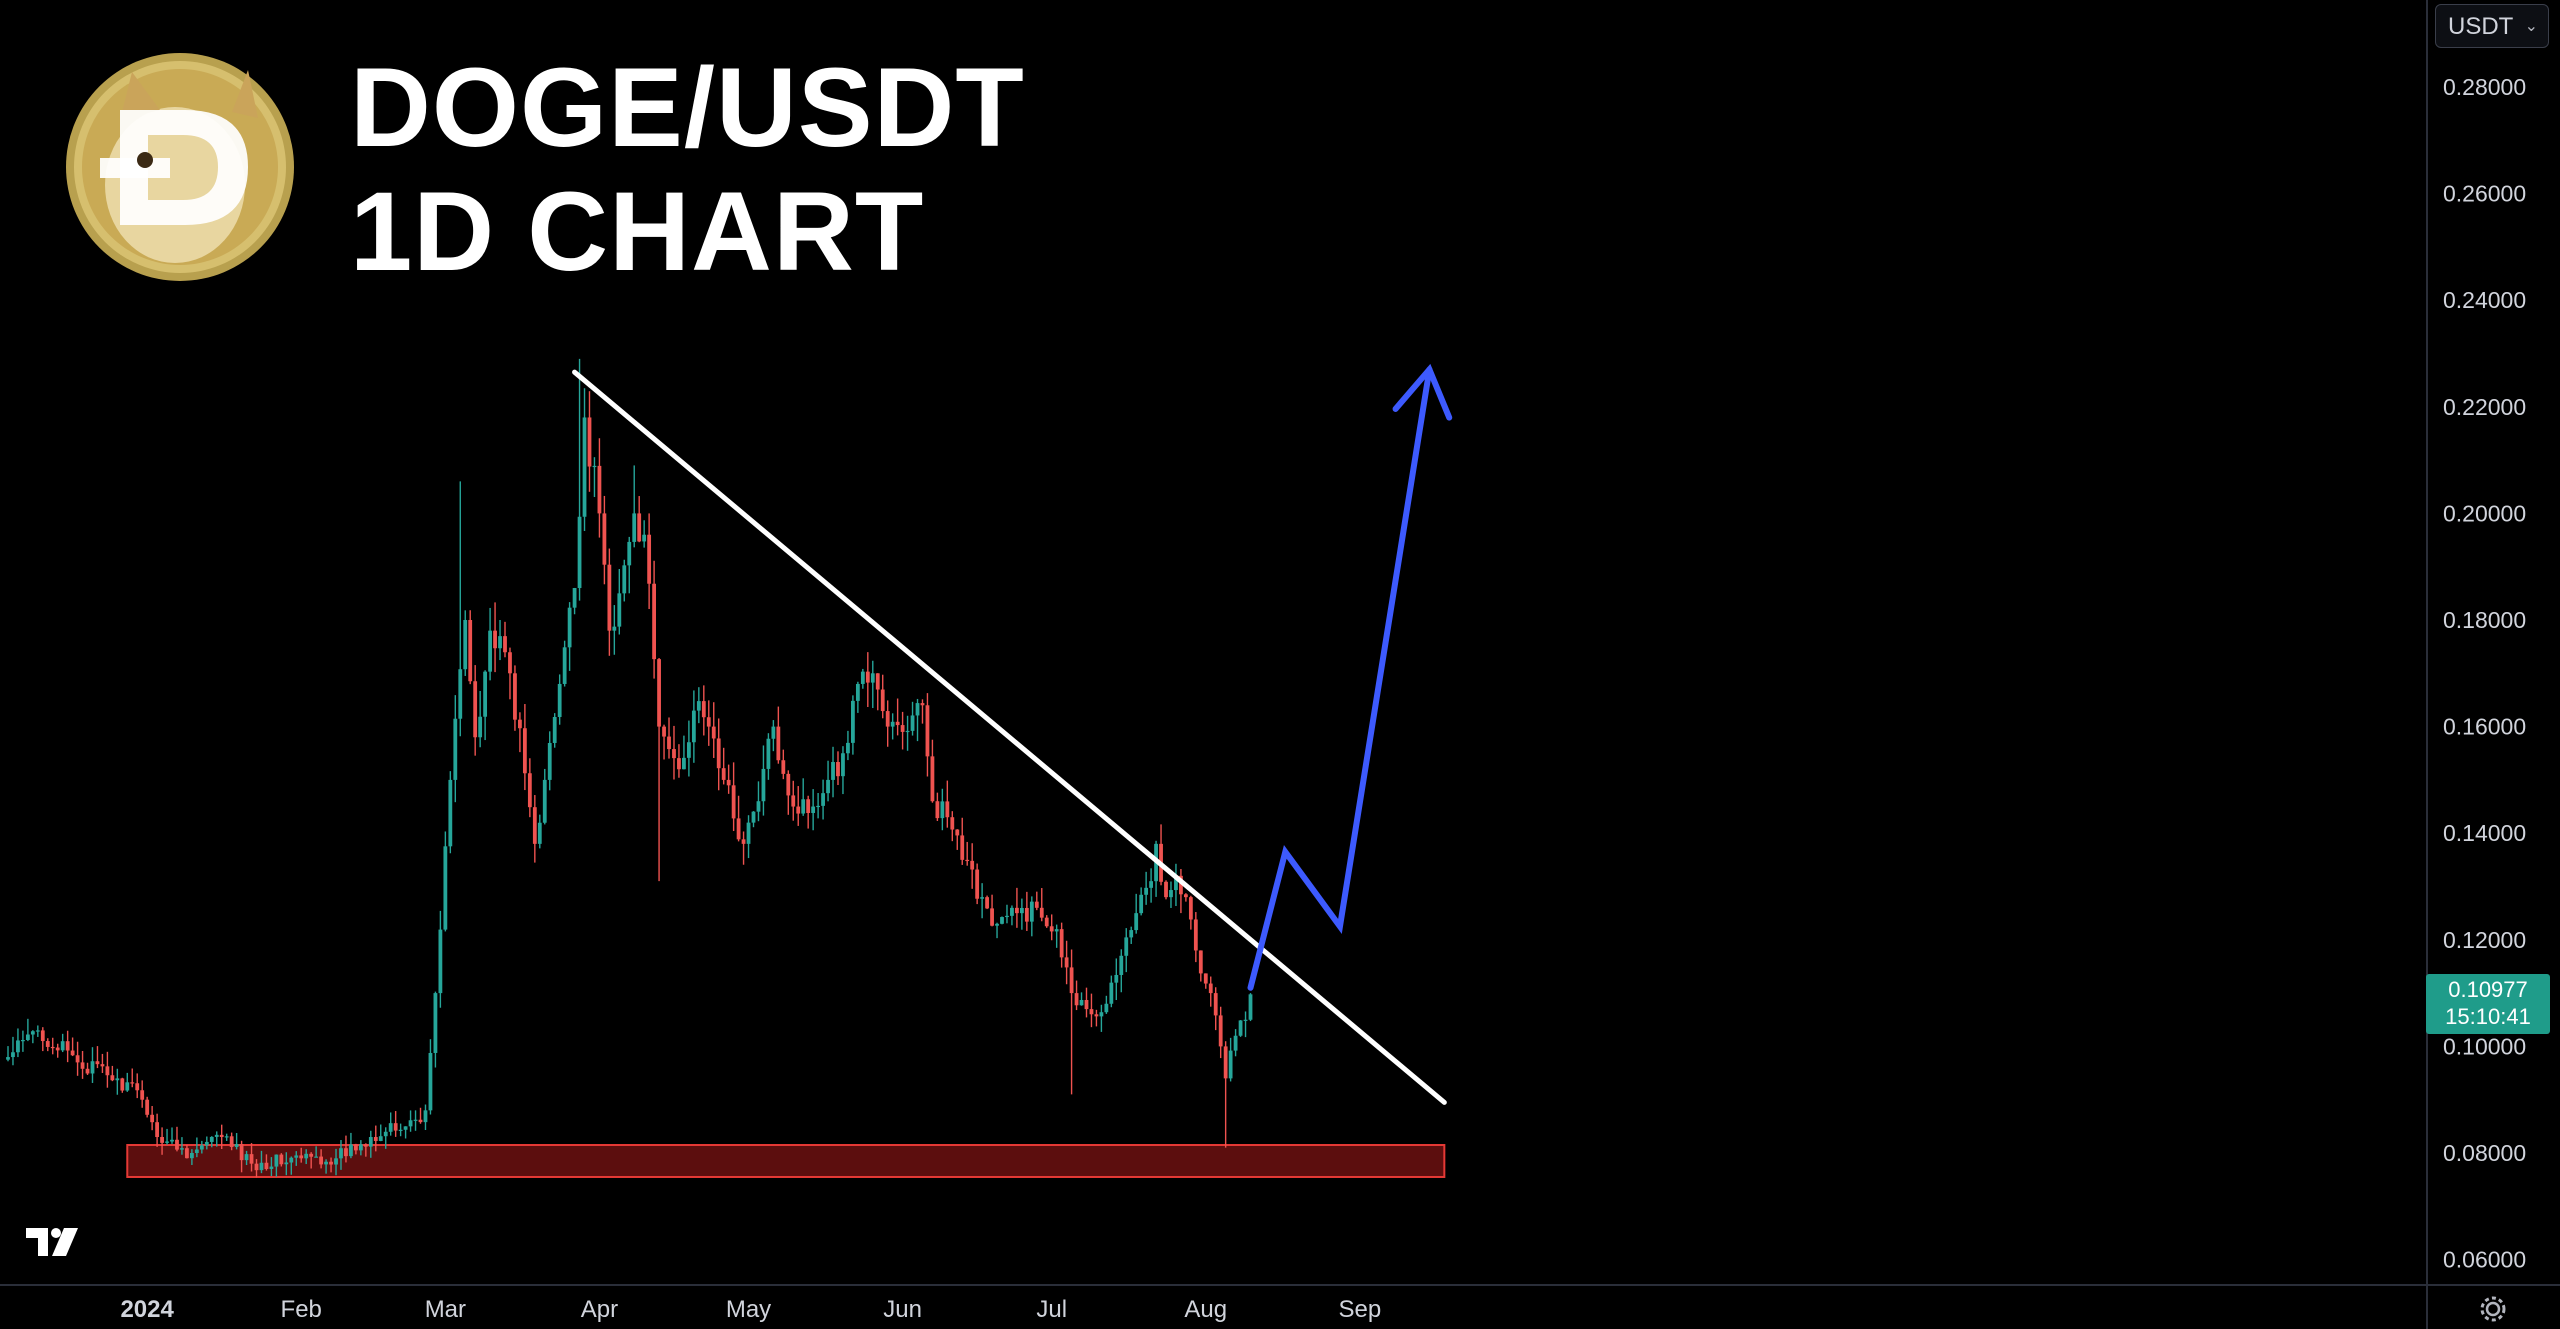 This screenshot has width=2560, height=1329. What do you see at coordinates (2488, 1004) in the screenshot?
I see `last-price-label: 0.10977 15:10:41` at bounding box center [2488, 1004].